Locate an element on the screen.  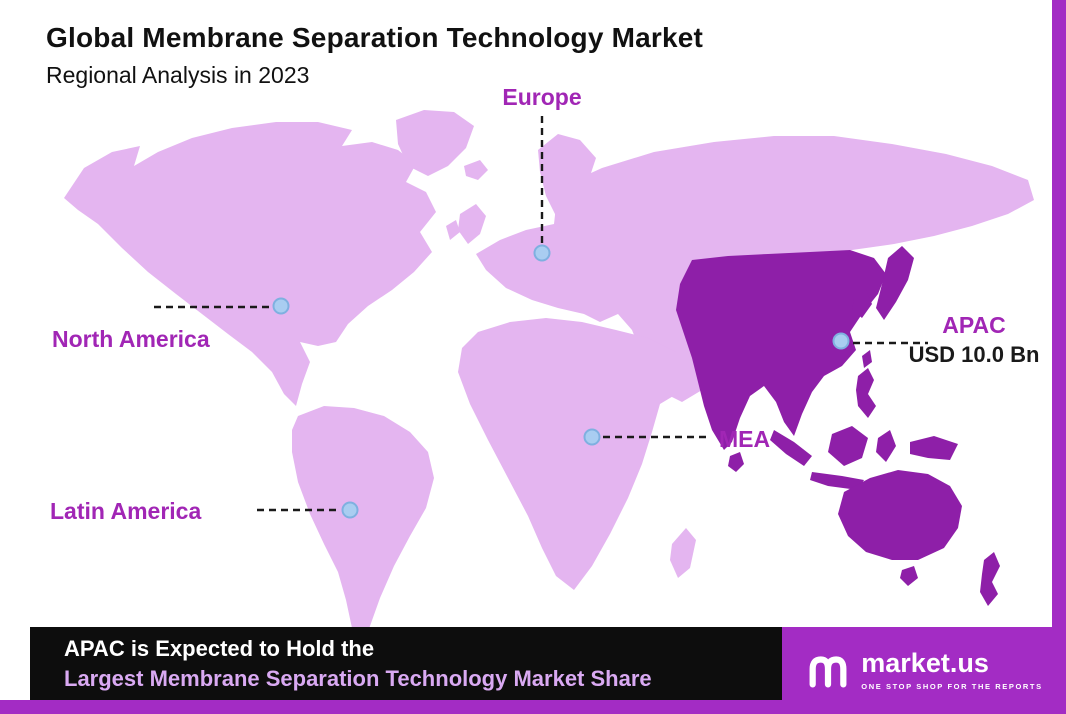
region-label-latin-america: Latin America is located at coordinates (126, 511).